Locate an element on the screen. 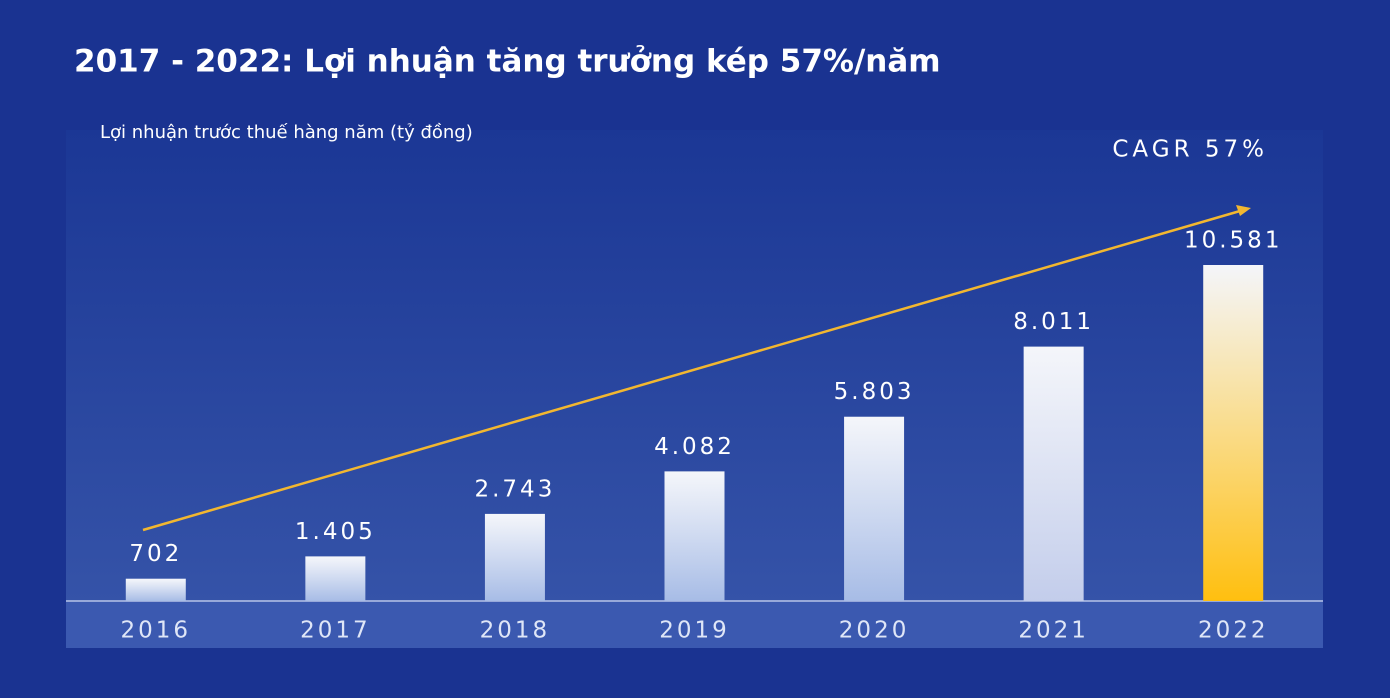 The image size is (1390, 698). axis-band is located at coordinates (694, 625).